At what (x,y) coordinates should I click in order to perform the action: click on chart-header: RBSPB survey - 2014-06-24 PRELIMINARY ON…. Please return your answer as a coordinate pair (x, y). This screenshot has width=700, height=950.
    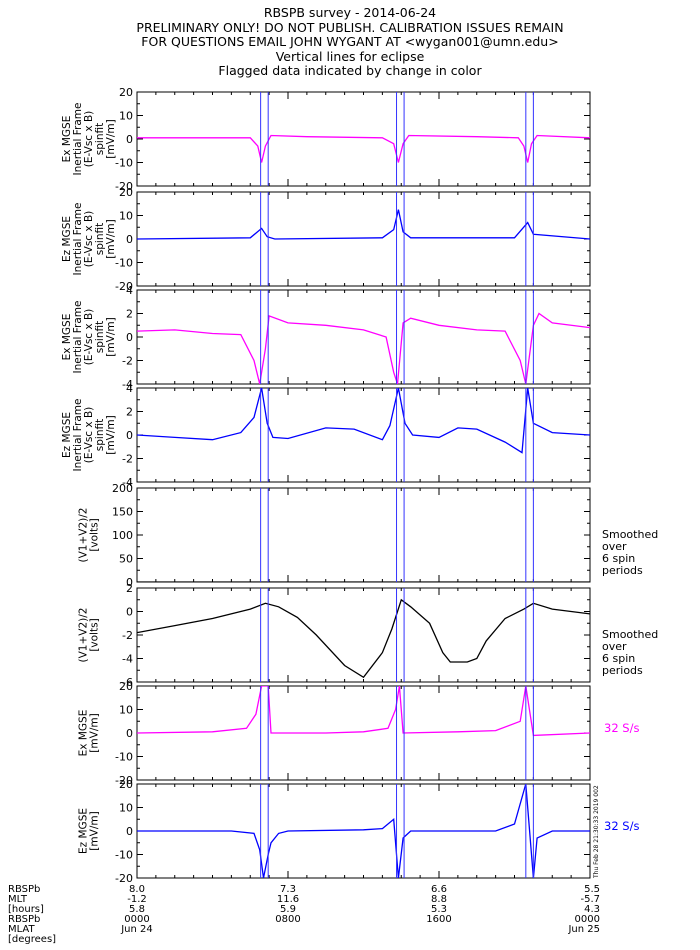
    Looking at the image, I should click on (350, 42).